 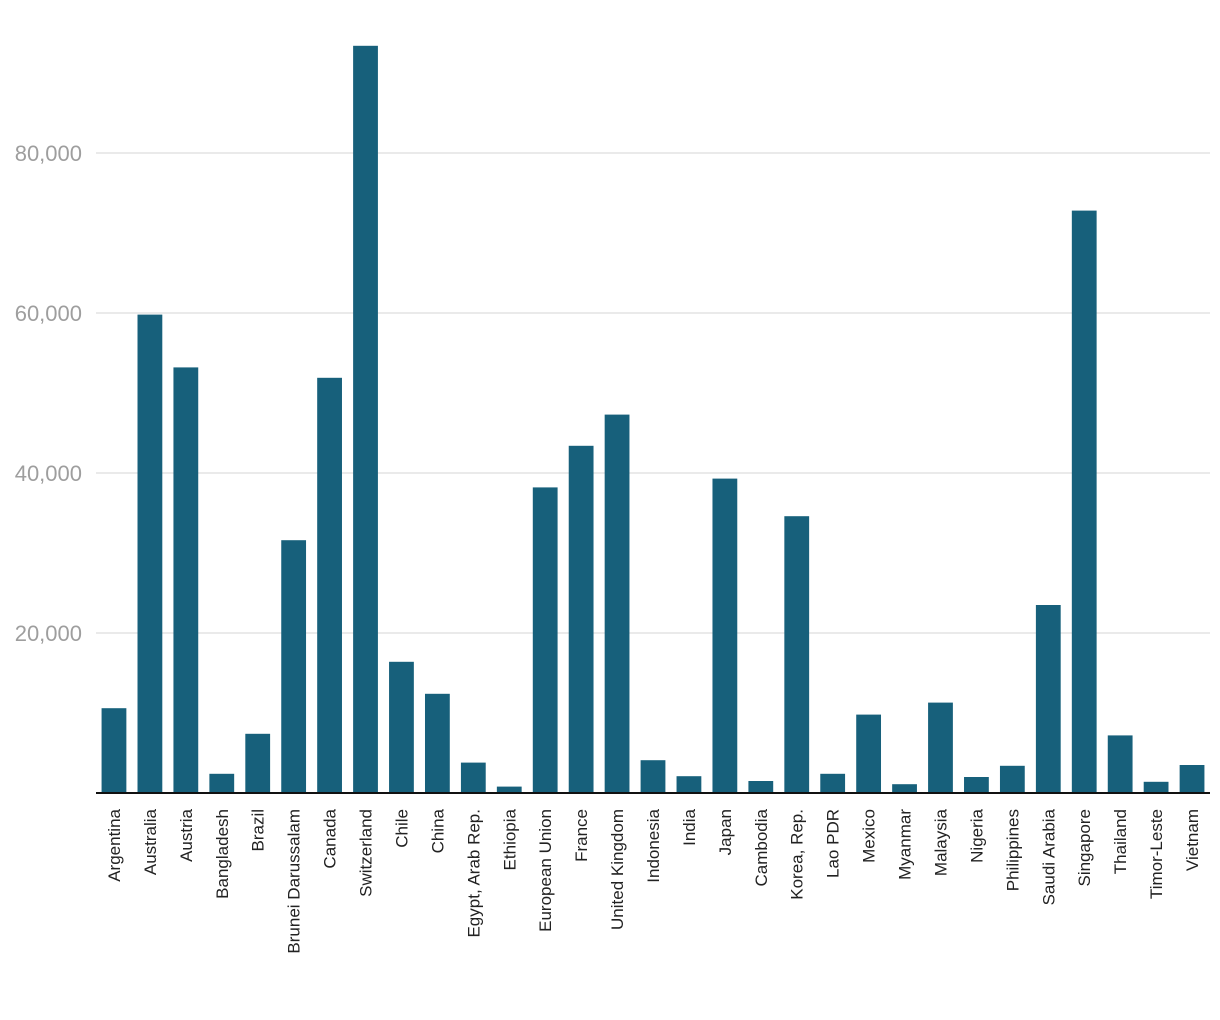 What do you see at coordinates (150, 841) in the screenshot?
I see `x-tick-label: Australia` at bounding box center [150, 841].